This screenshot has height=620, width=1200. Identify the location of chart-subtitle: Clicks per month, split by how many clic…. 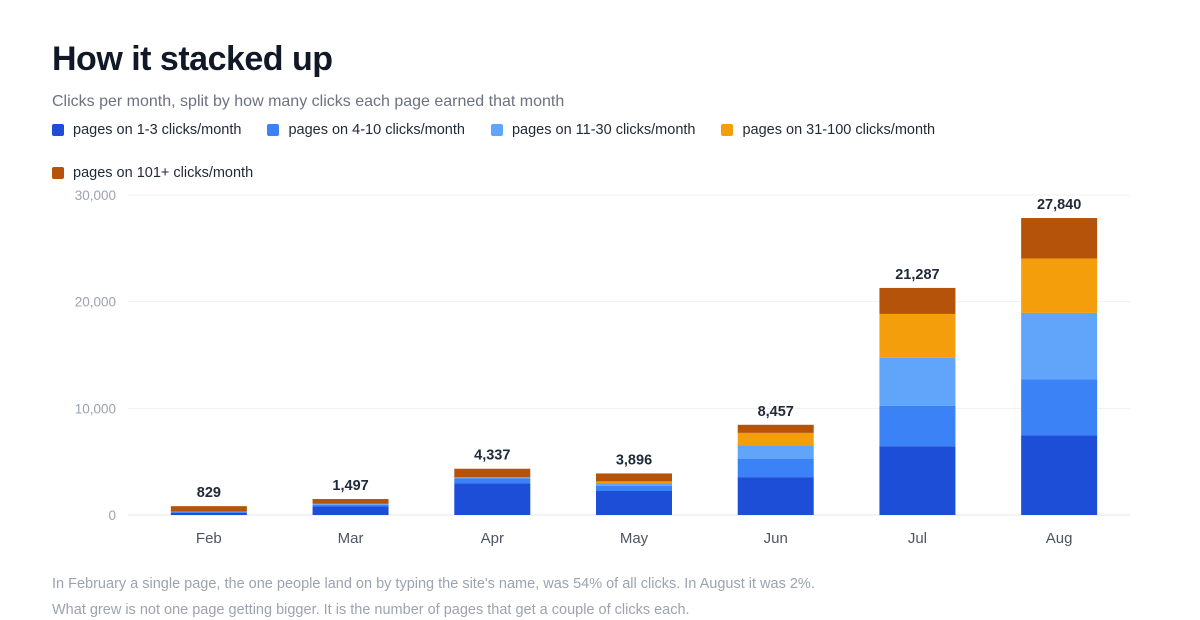
(308, 101).